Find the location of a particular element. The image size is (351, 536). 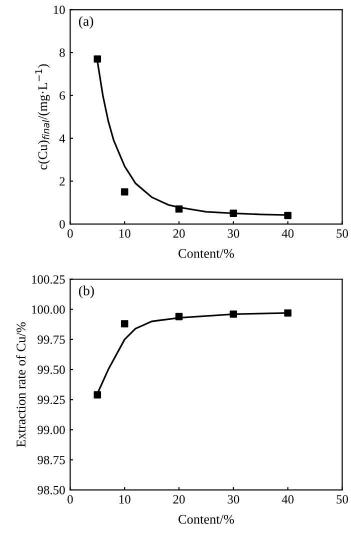

y-tick-label: 6 is located at coordinates (62, 95).